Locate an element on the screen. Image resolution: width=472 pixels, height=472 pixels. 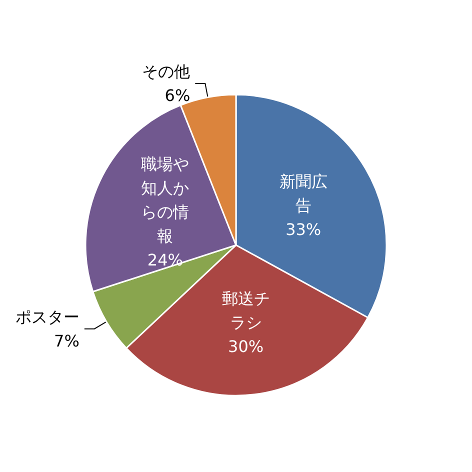
slice-label: その他 is located at coordinates (166, 72).